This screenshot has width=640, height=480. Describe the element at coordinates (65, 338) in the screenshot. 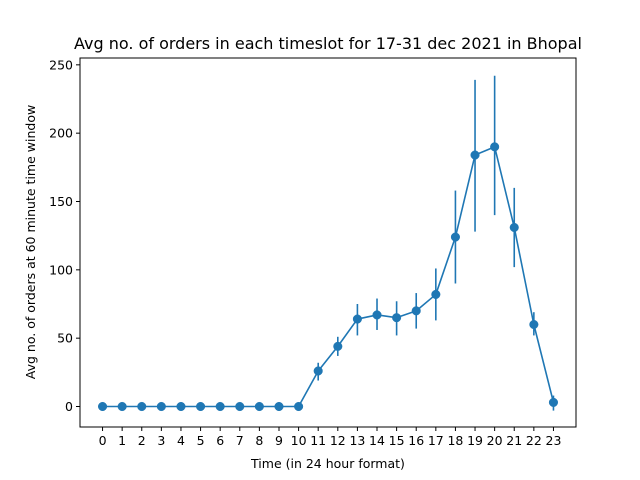

I see `y-tick-label: 50` at that location.